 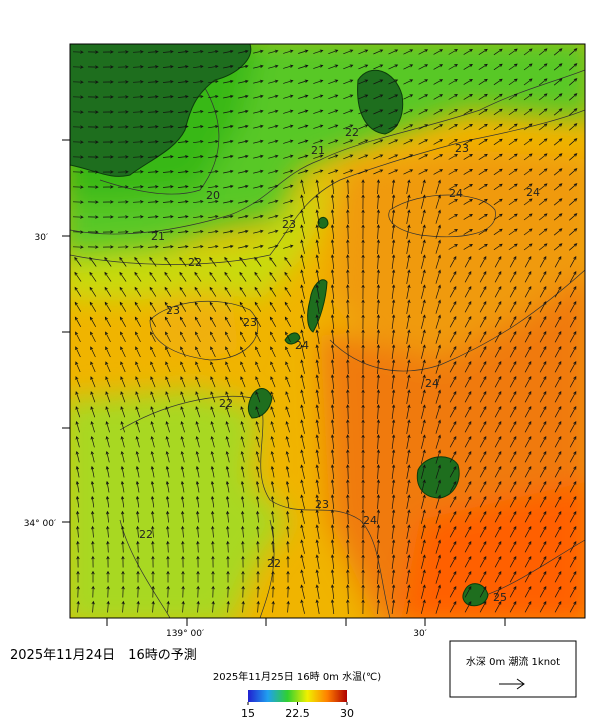 What do you see at coordinates (42, 238) in the screenshot?
I see `lat-label: 30′` at bounding box center [42, 238].